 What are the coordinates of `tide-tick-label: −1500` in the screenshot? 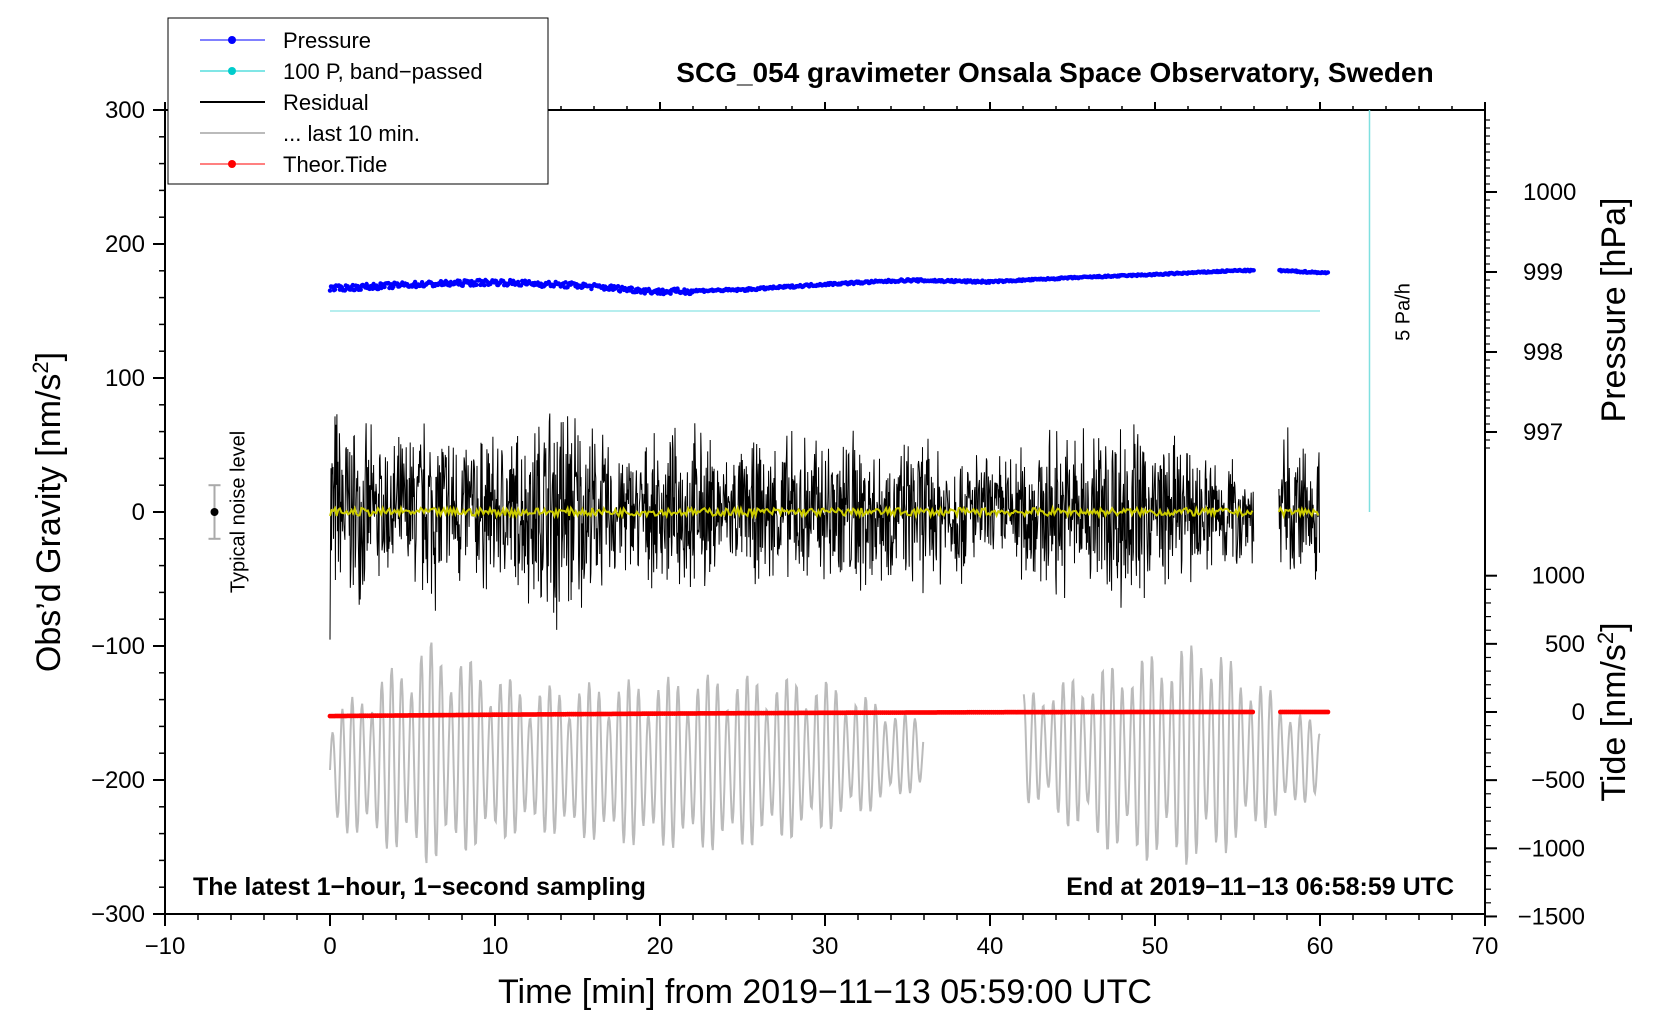 It's located at (1551, 916).